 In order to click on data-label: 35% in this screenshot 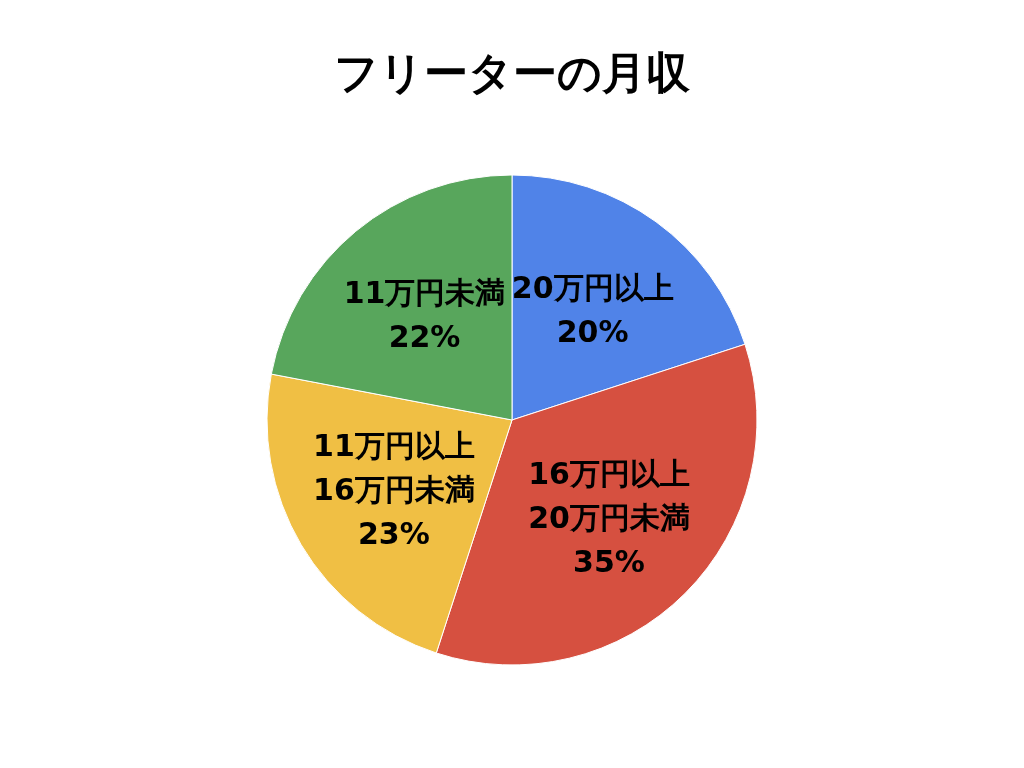, I will do `click(609, 561)`.